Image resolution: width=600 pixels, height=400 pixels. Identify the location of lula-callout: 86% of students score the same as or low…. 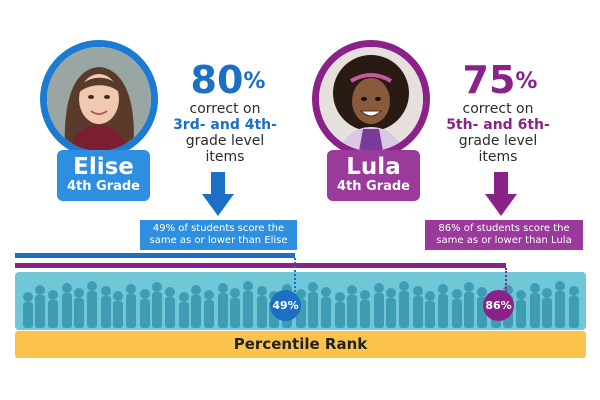
(504, 235).